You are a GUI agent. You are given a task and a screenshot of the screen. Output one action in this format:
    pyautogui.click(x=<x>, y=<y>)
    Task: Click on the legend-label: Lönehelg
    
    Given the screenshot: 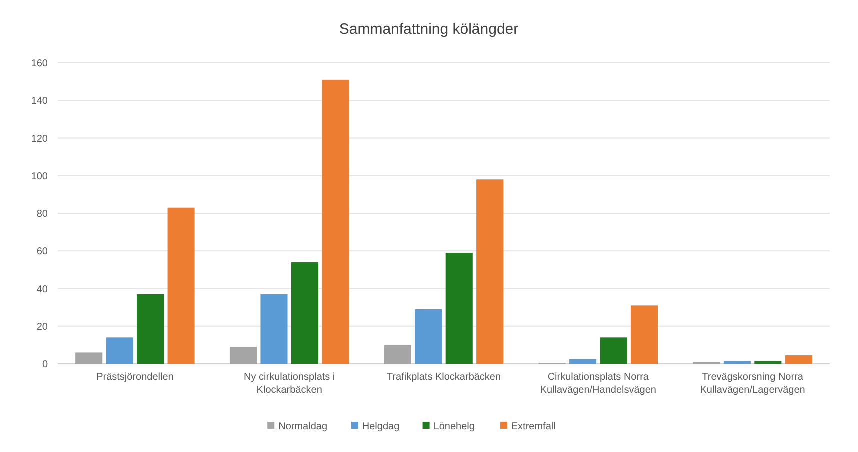 What is the action you would take?
    pyautogui.click(x=454, y=427)
    